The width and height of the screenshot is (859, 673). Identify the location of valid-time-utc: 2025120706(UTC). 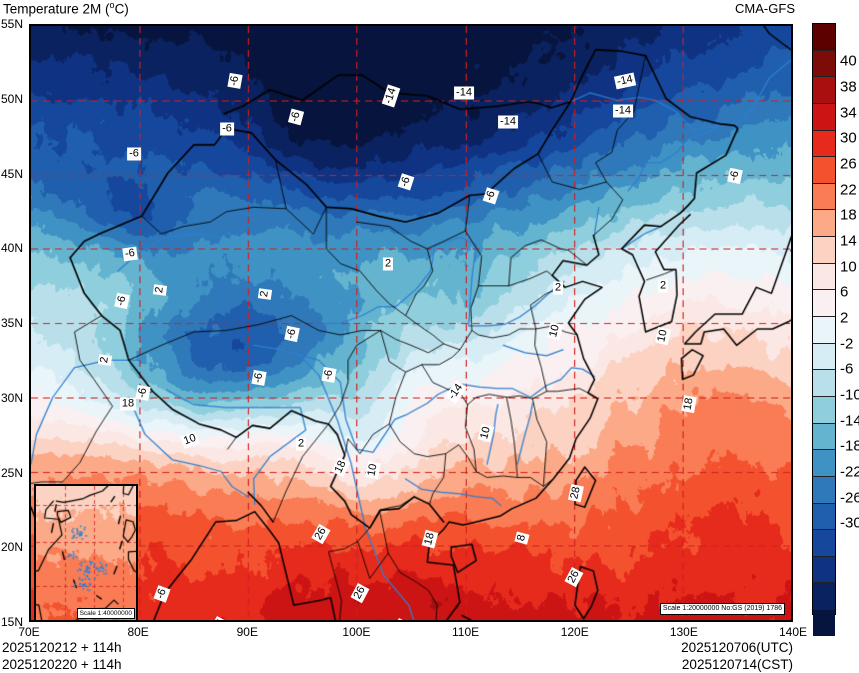
(737, 647).